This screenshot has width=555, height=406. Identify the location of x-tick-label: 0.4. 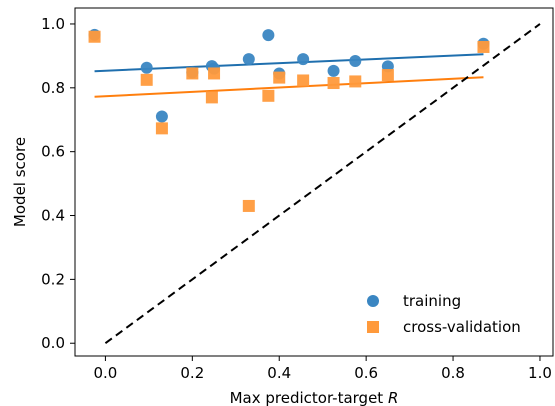
(279, 373).